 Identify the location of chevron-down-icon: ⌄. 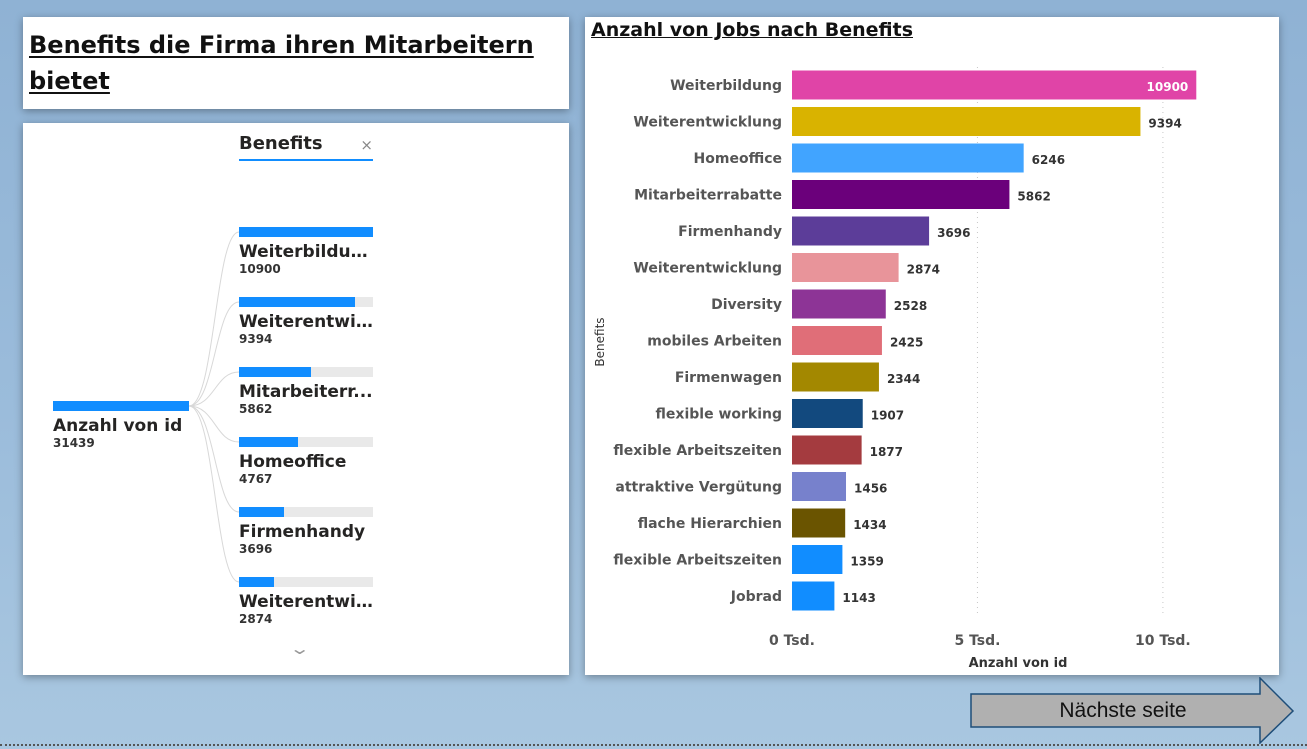
(299, 648).